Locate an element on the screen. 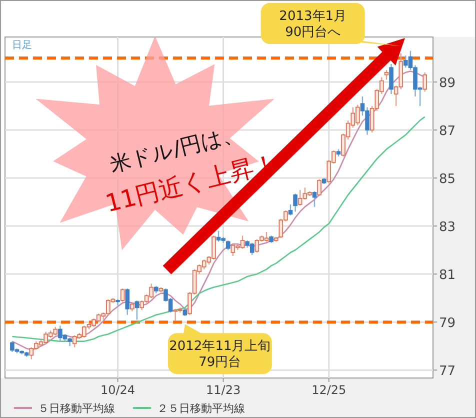  y-tick-label: 79 is located at coordinates (447, 324).